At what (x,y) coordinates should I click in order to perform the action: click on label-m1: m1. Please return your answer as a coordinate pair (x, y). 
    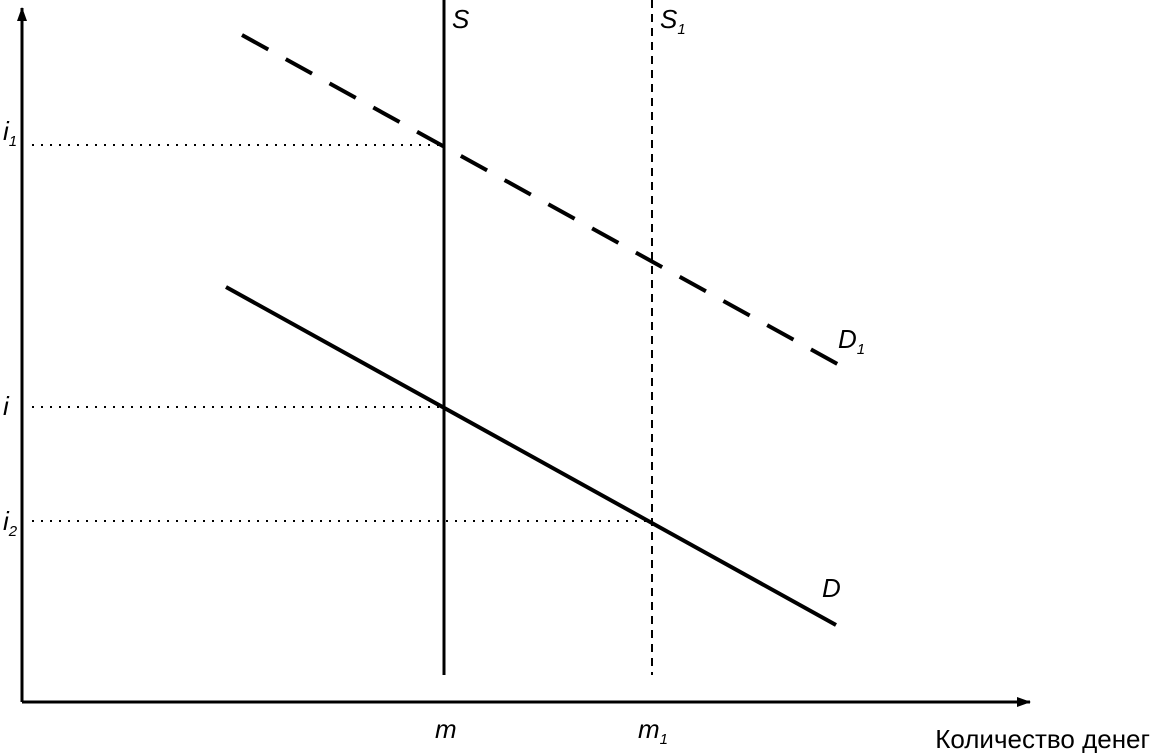
    Looking at the image, I should click on (653, 731).